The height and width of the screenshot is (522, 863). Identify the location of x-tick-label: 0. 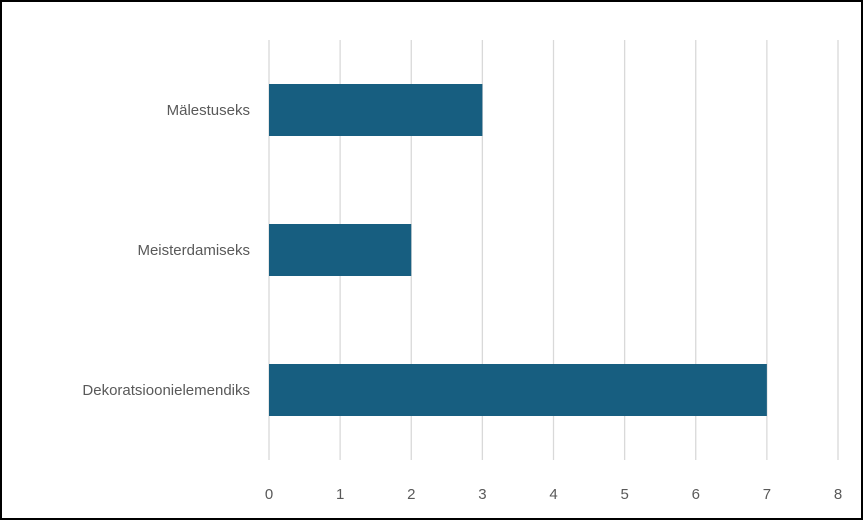
(269, 494).